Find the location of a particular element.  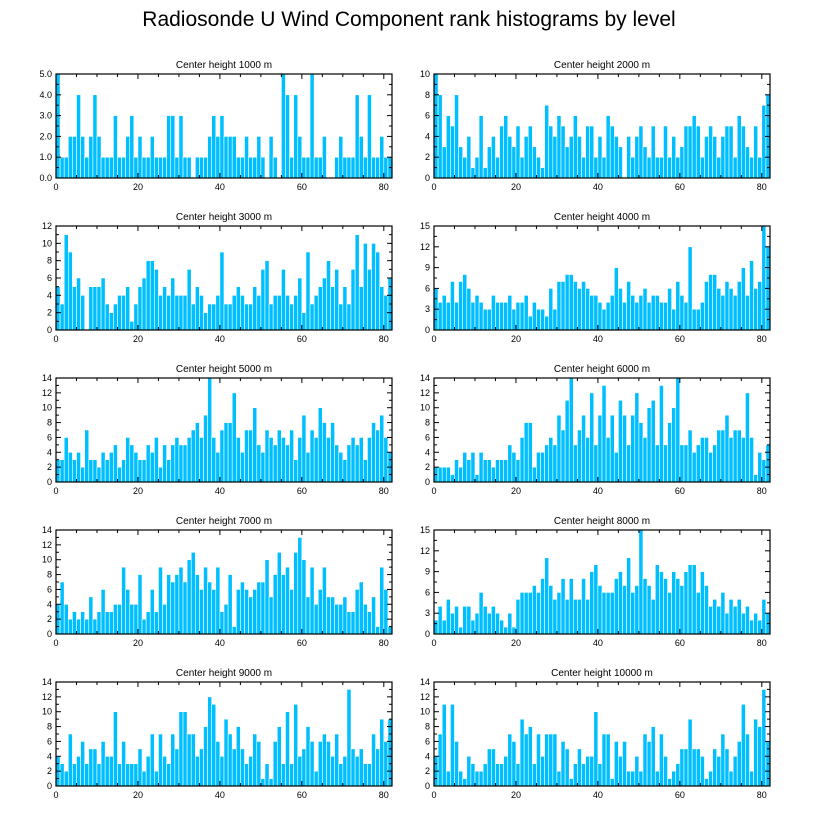

y-tick-label: 6 is located at coordinates (427, 116).